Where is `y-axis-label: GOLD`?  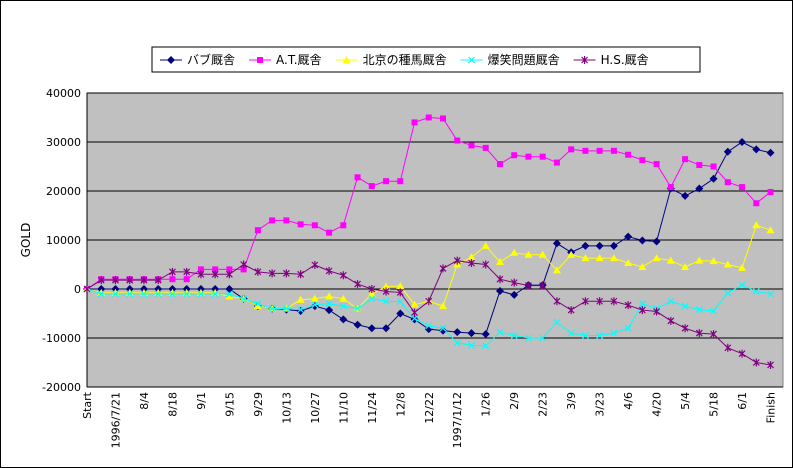
y-axis-label: GOLD is located at coordinates (26, 240).